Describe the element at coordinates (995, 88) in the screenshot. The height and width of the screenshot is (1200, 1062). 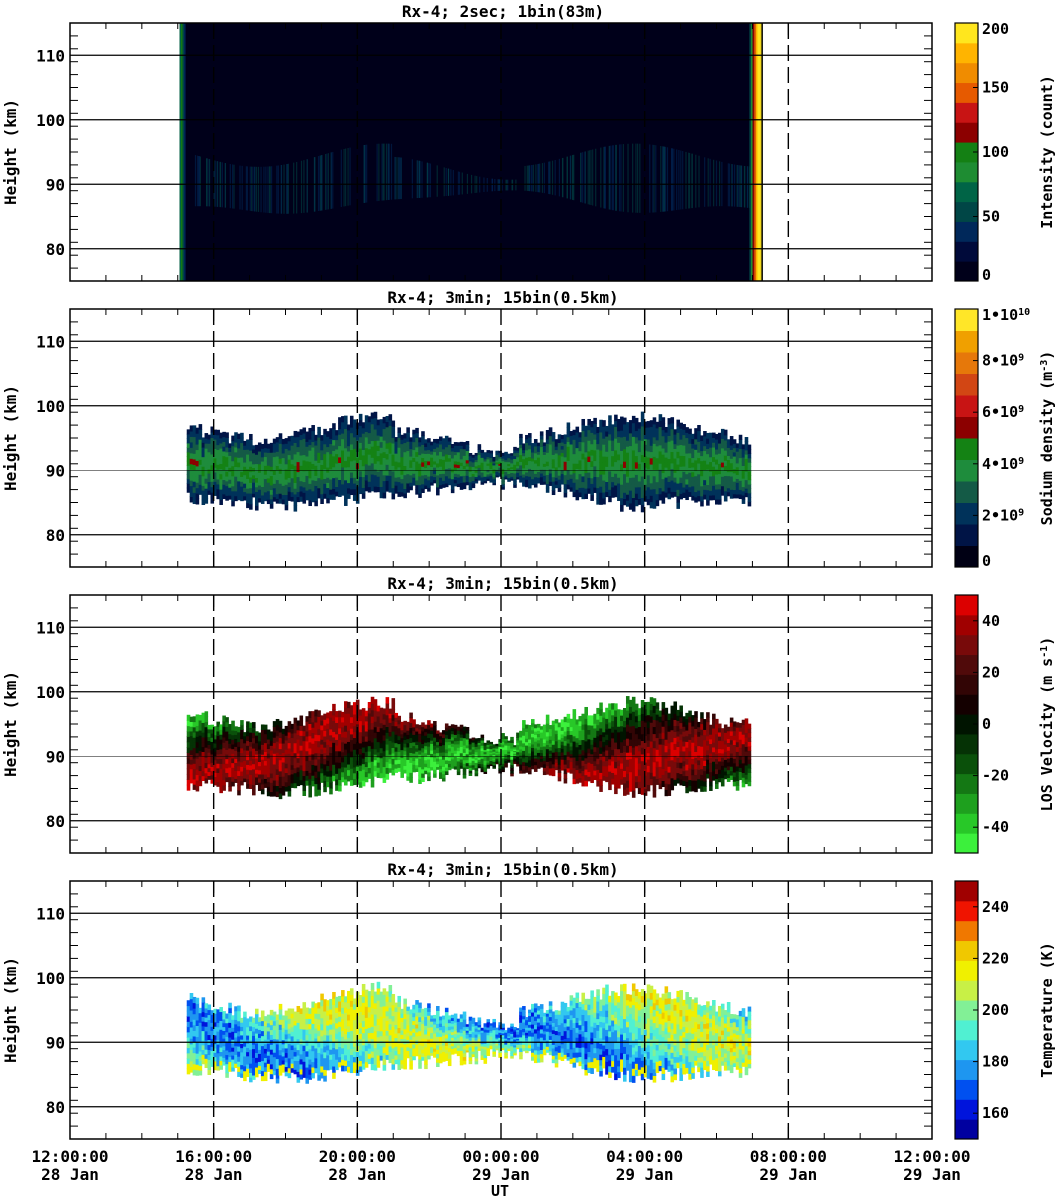
I see `colorbar-tick-label: 150` at that location.